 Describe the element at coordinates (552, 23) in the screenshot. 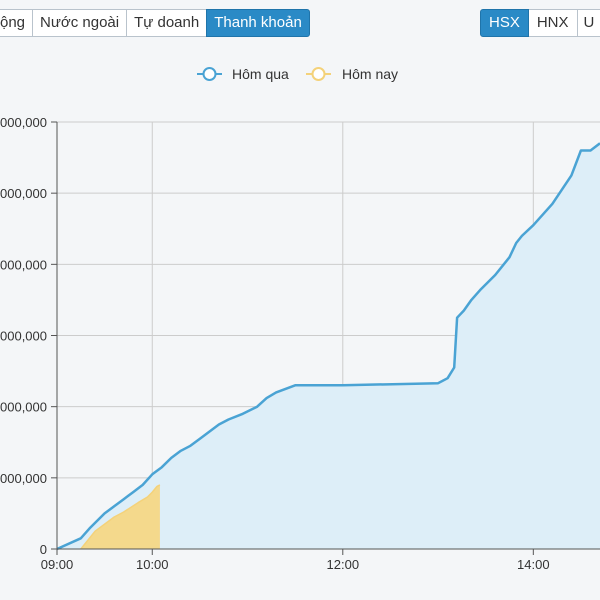

I see `tab-hnx: HNX` at that location.